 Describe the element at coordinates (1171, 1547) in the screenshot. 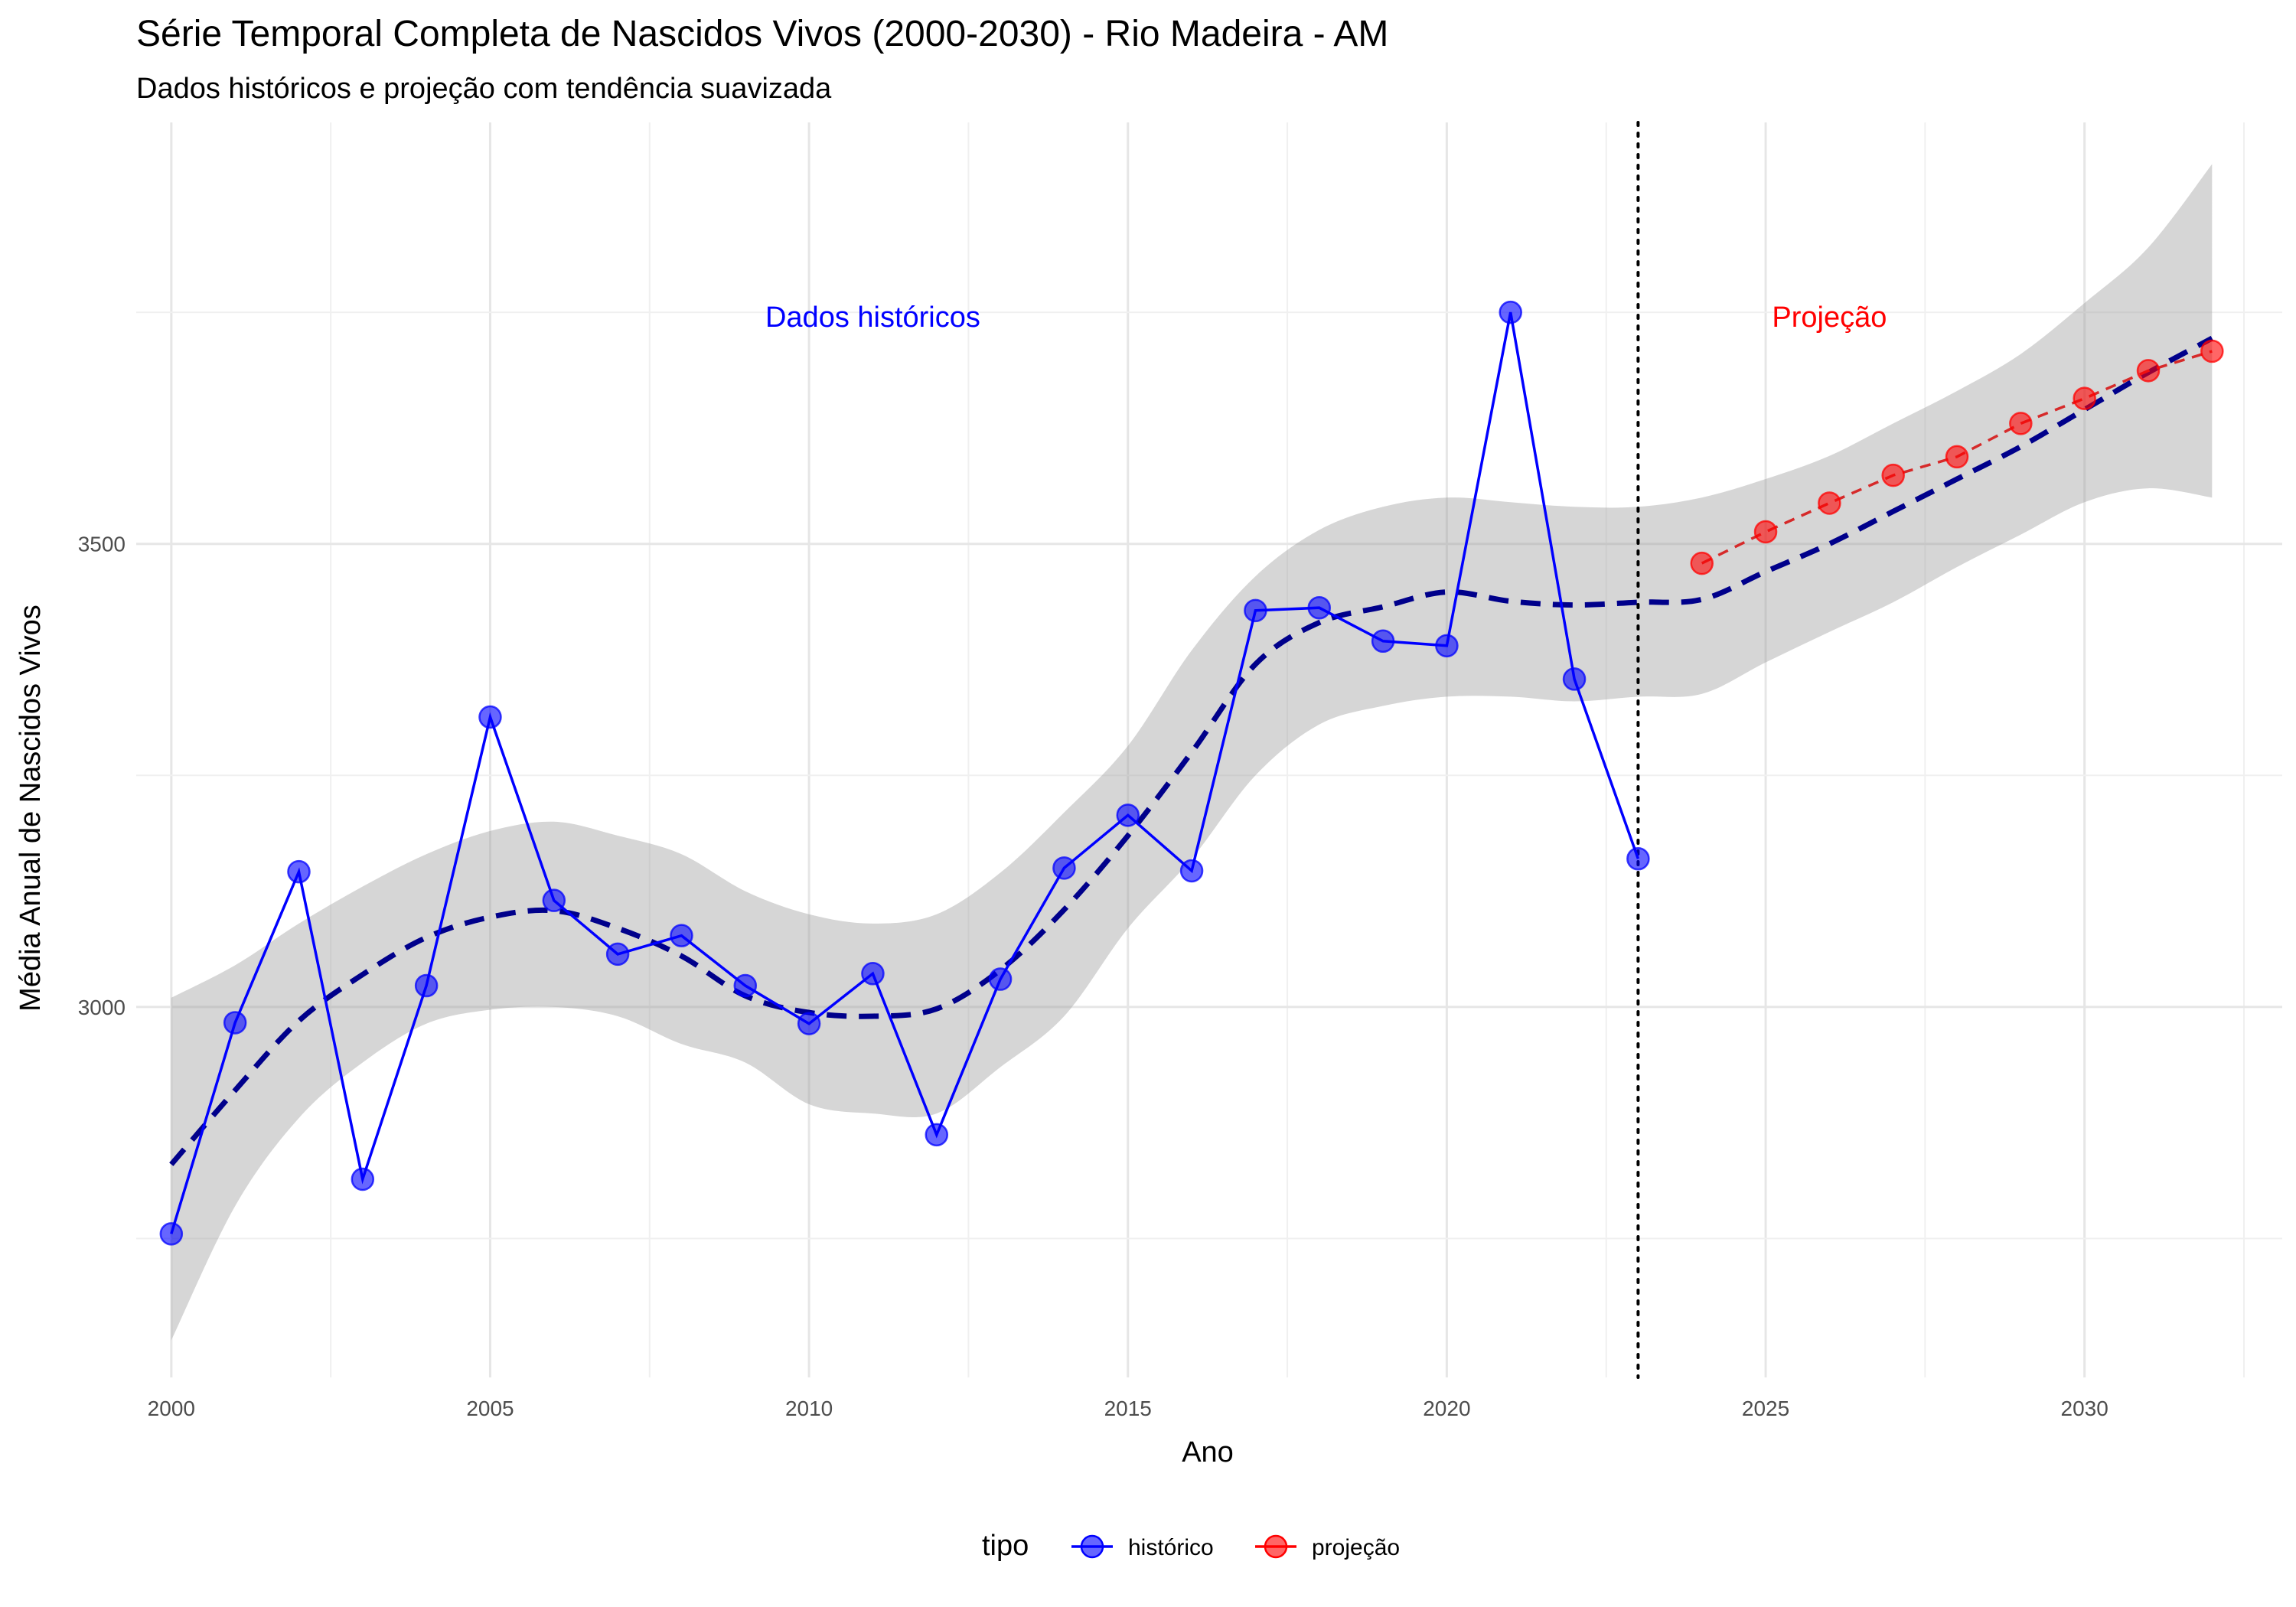

I see `legend-label: histórico` at that location.